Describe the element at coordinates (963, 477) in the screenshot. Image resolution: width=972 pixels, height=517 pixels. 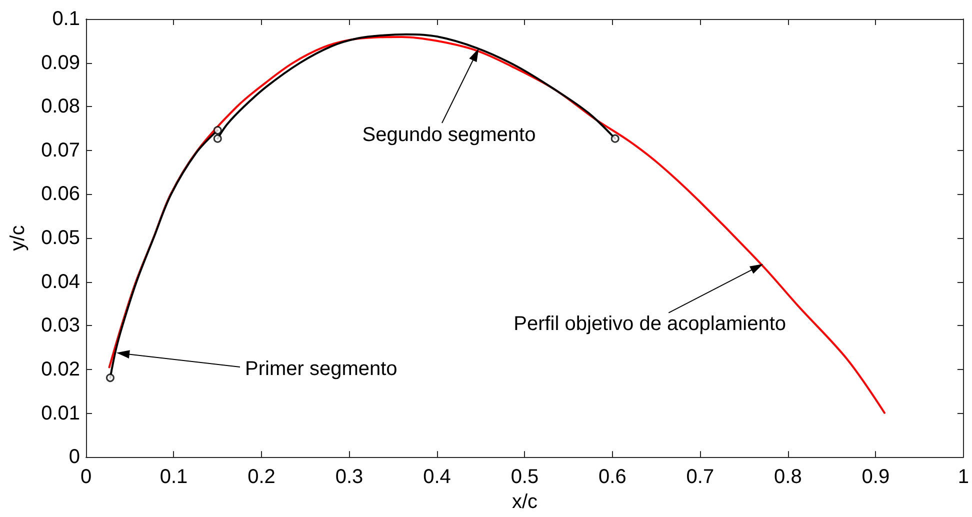
I see `x-tick-label: 1` at that location.